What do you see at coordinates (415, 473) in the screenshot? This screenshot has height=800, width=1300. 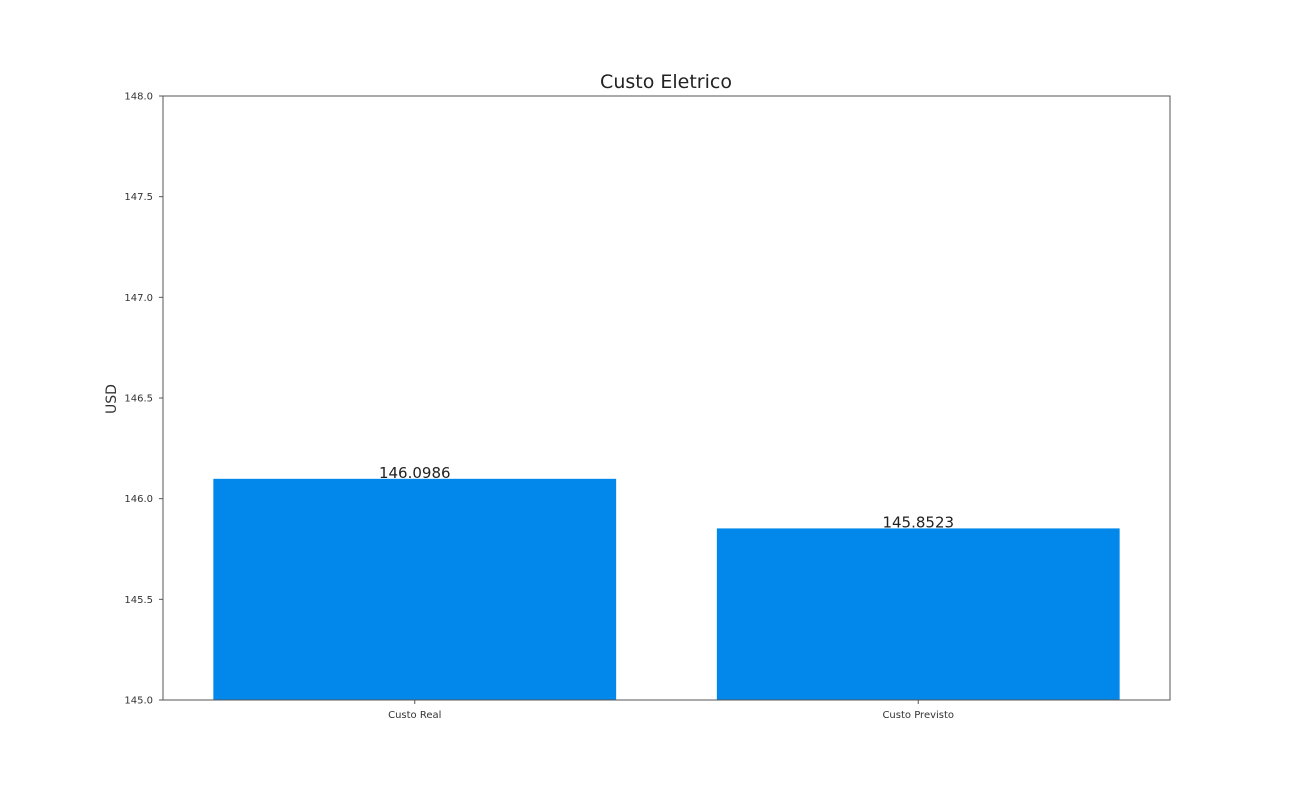 I see `data-label: 146.0986` at bounding box center [415, 473].